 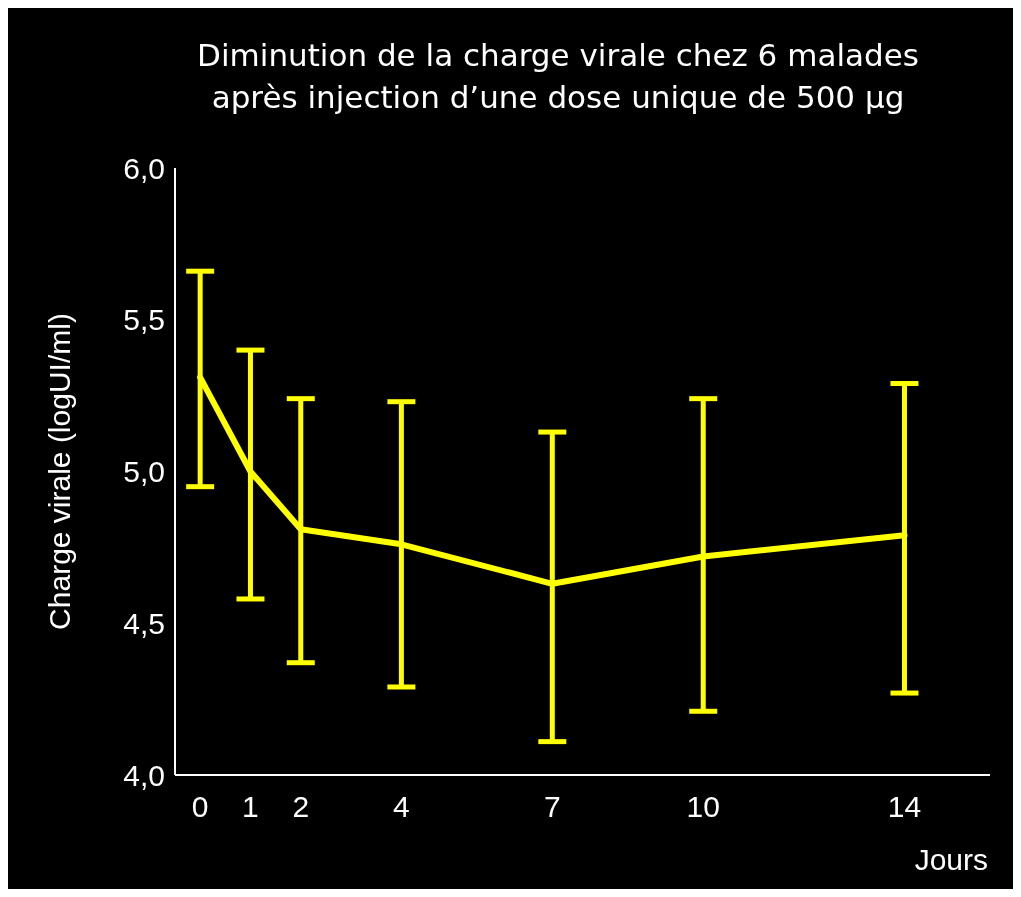 I want to click on y-tick-label: 5,5, so click(x=144, y=320).